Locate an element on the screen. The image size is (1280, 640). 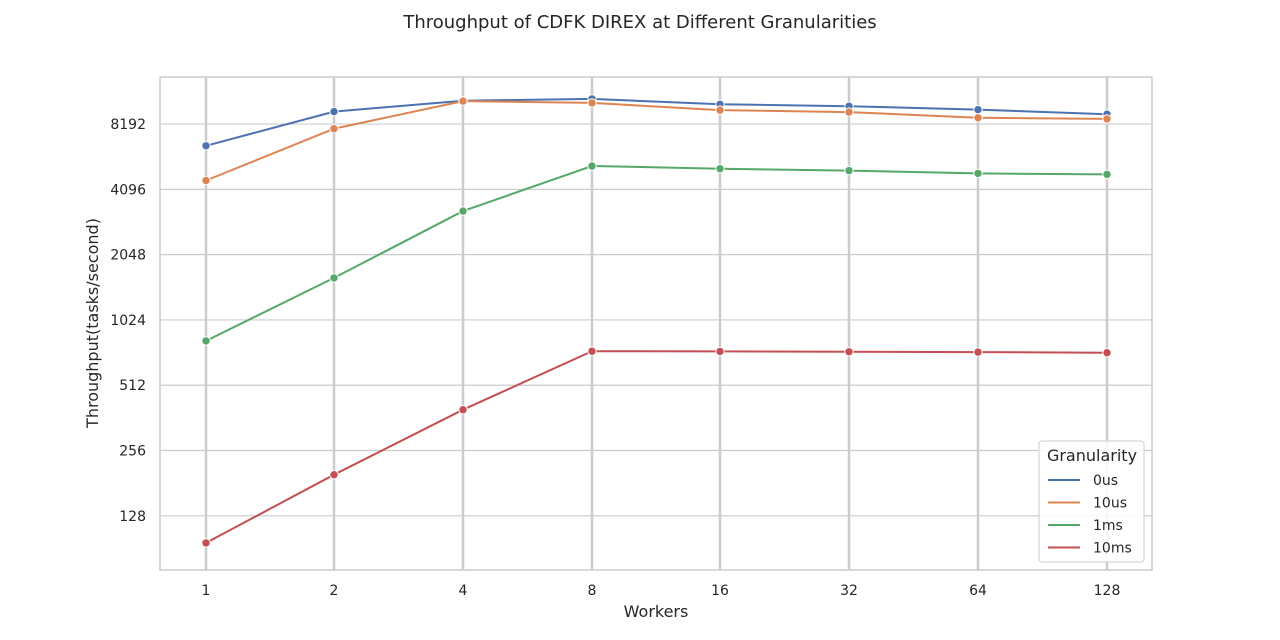
x-axis-label: Workers is located at coordinates (656, 611).